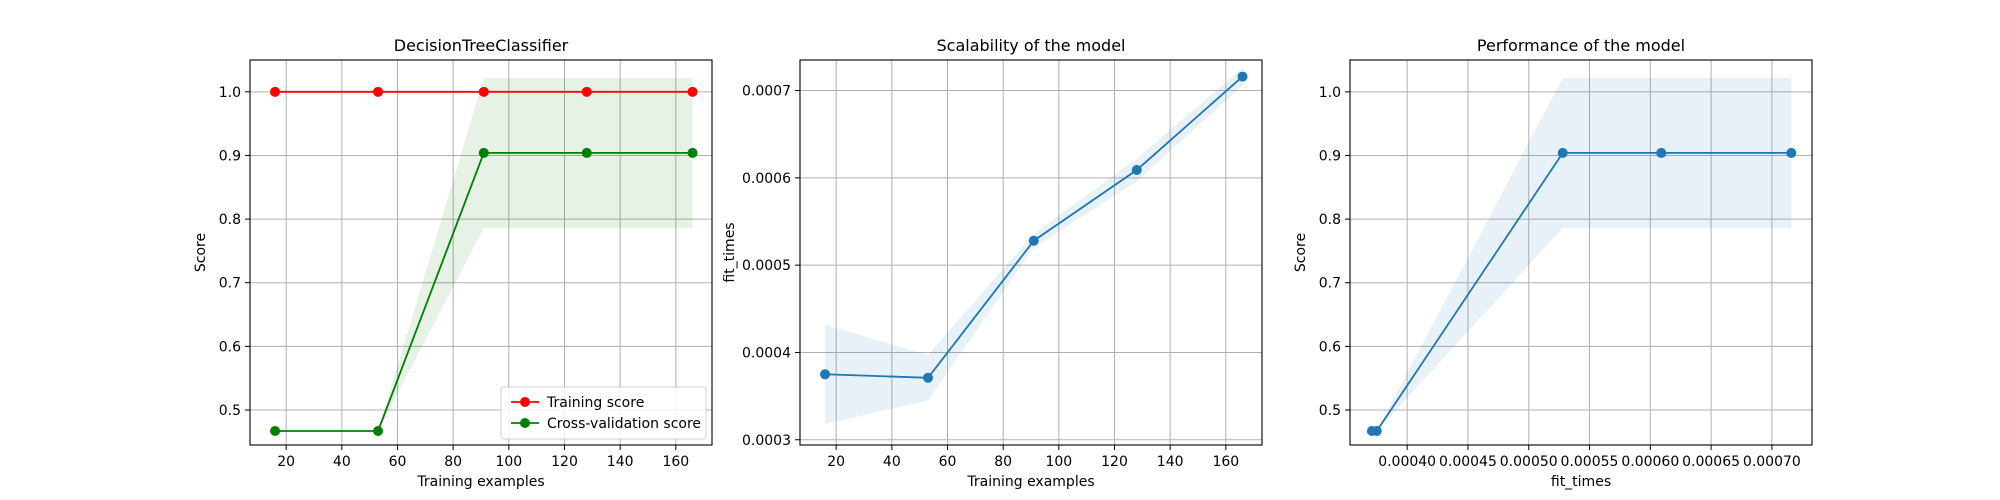 The width and height of the screenshot is (2000, 500). I want to click on x-tick-label: 0.00055, so click(1590, 462).